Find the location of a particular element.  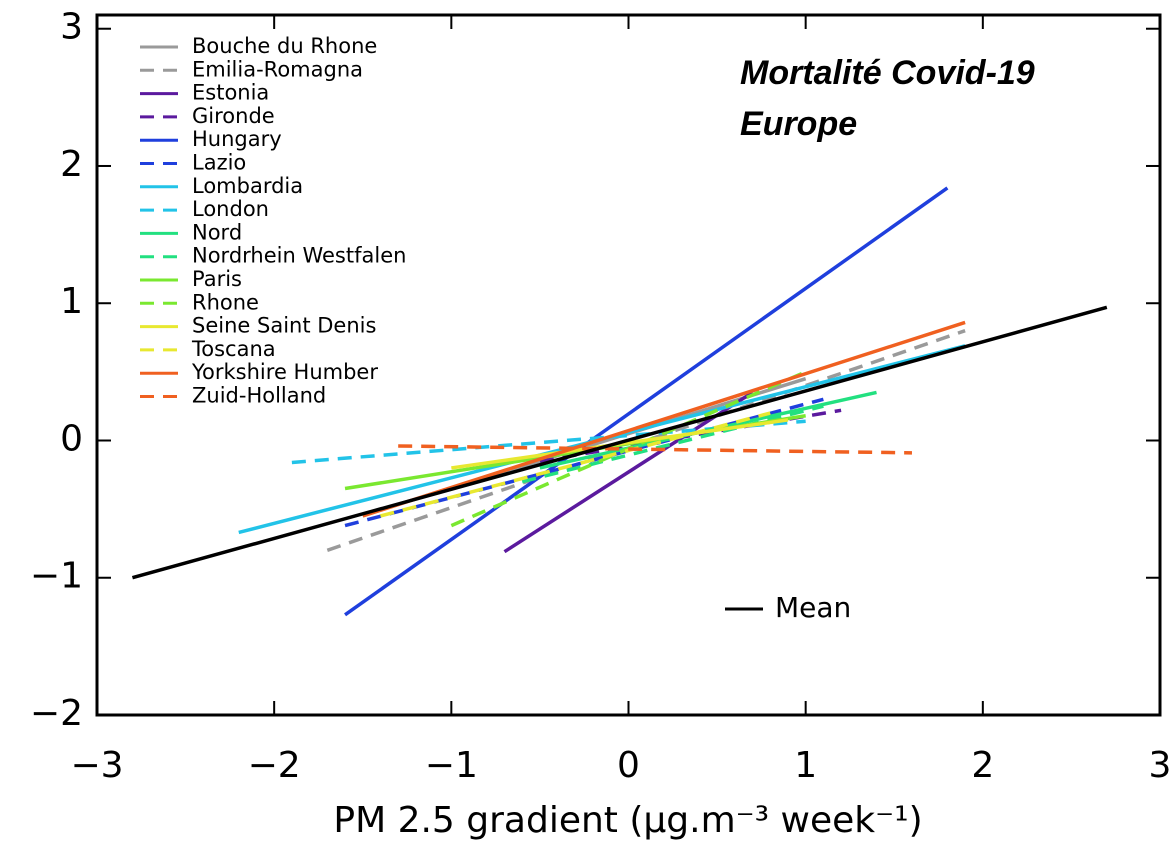

legend-label: London is located at coordinates (230, 209).